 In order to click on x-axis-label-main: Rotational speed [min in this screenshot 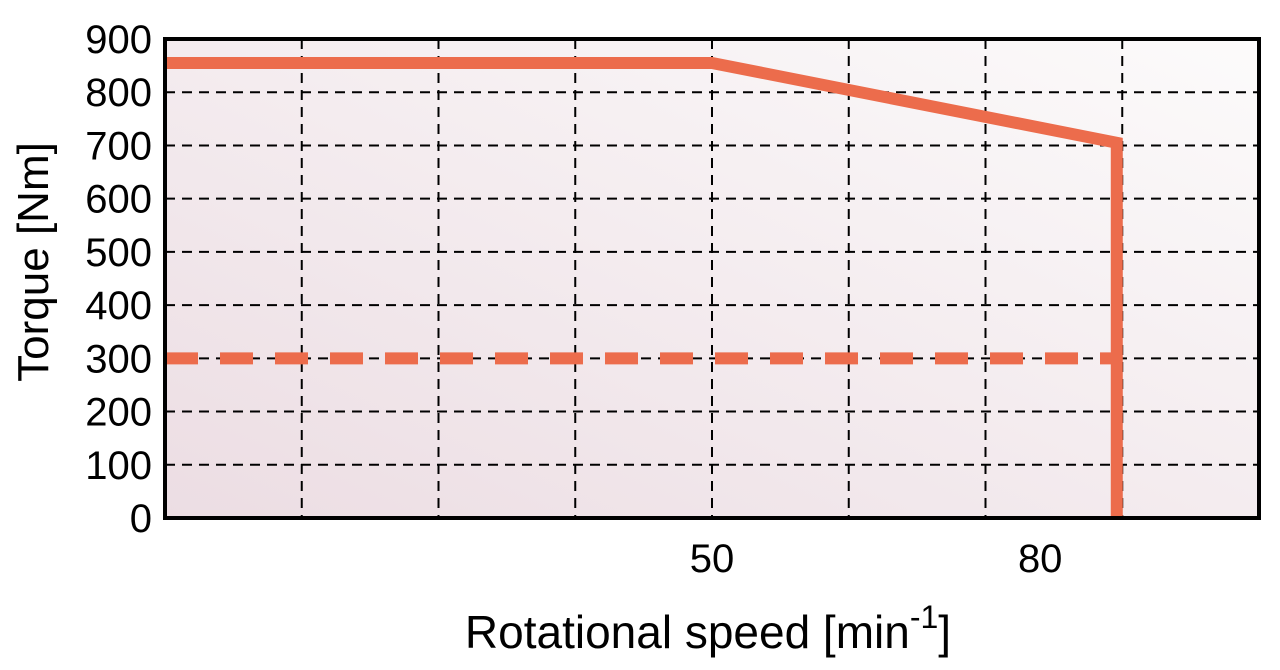, I will do `click(687, 632)`.